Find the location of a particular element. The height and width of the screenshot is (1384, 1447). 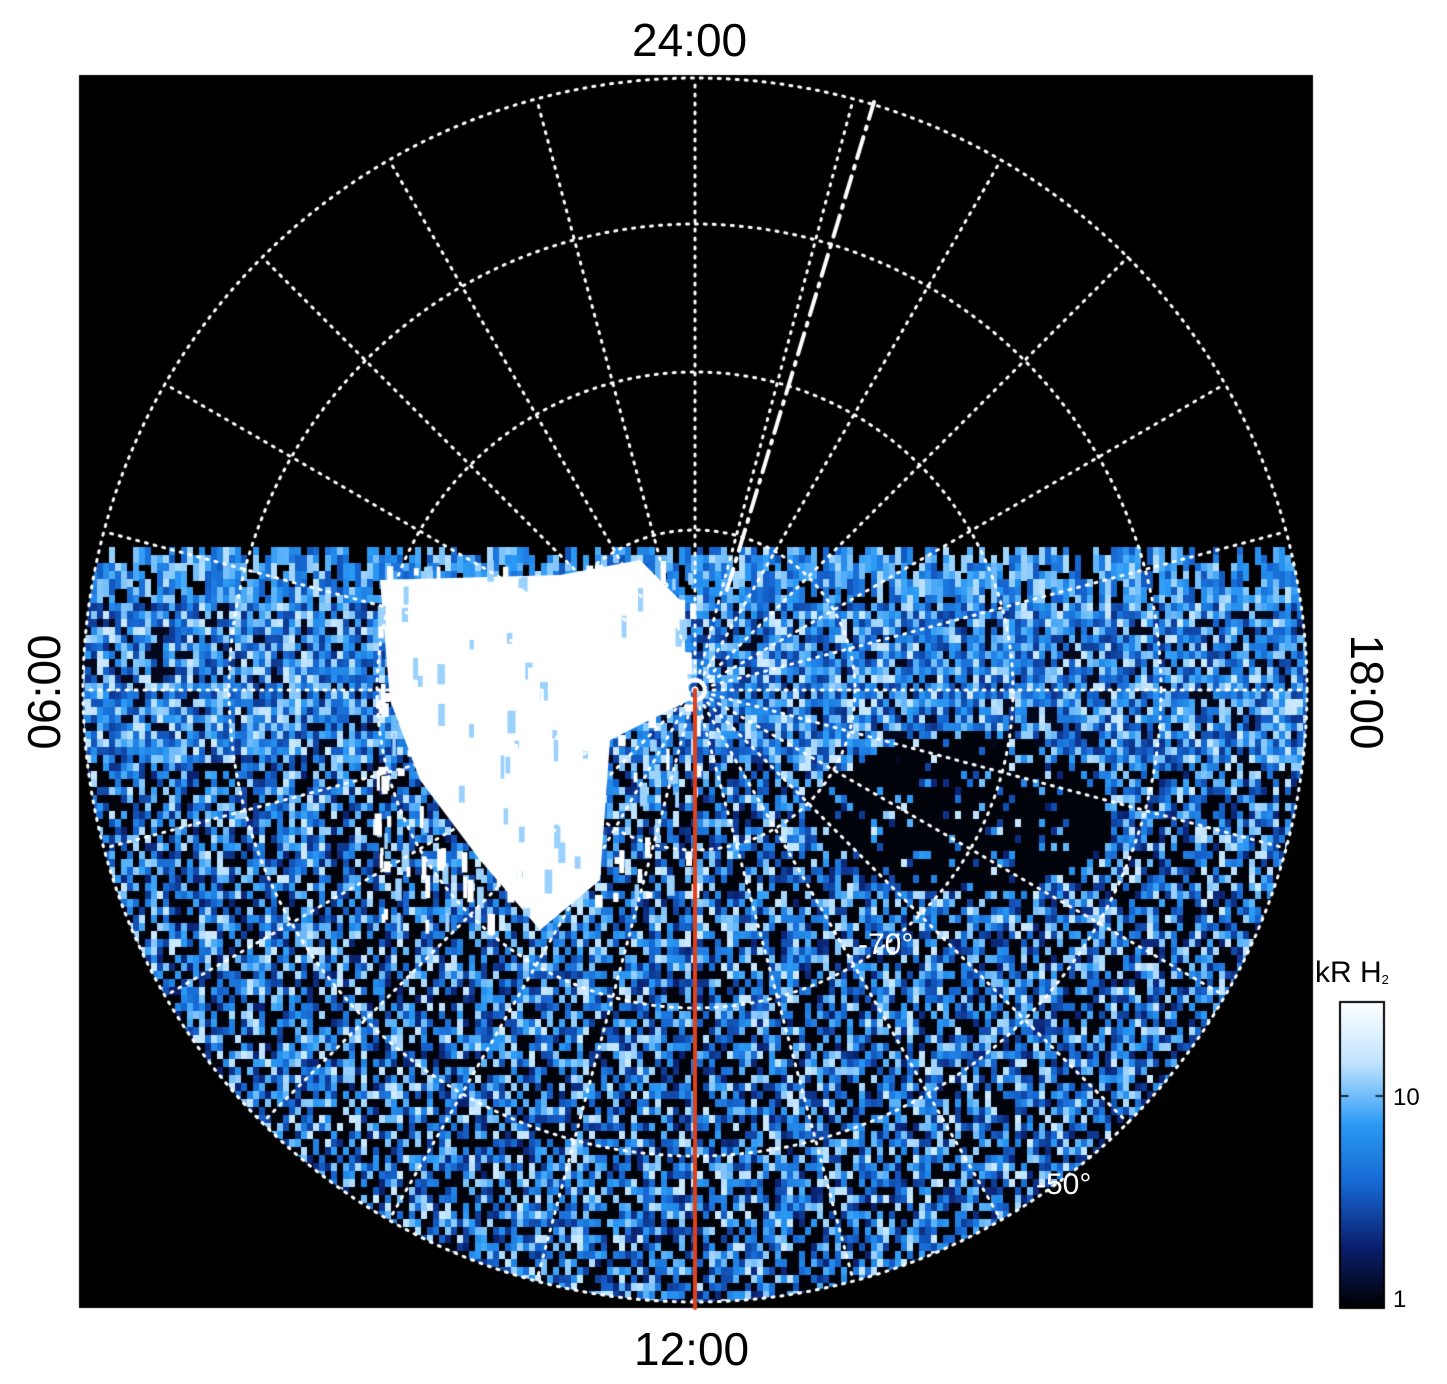

local-time-label-dawn: 06:00 is located at coordinates (44, 692).